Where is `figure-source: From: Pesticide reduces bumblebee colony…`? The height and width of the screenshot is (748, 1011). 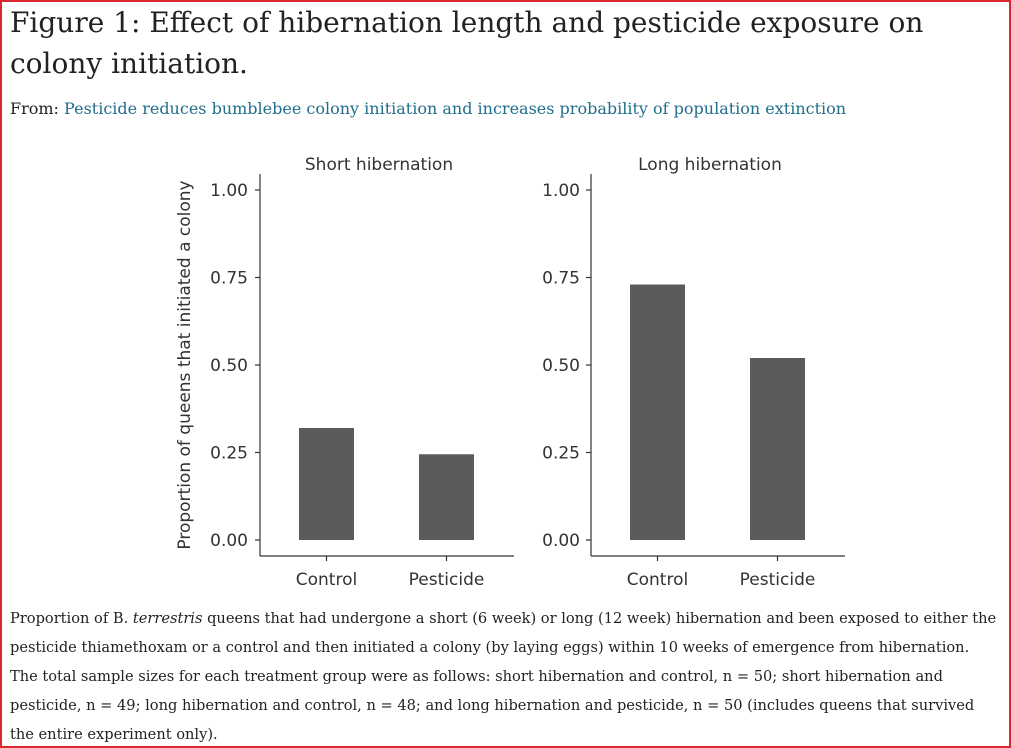
figure-source: From: Pesticide reduces bumblebee colony… is located at coordinates (428, 109).